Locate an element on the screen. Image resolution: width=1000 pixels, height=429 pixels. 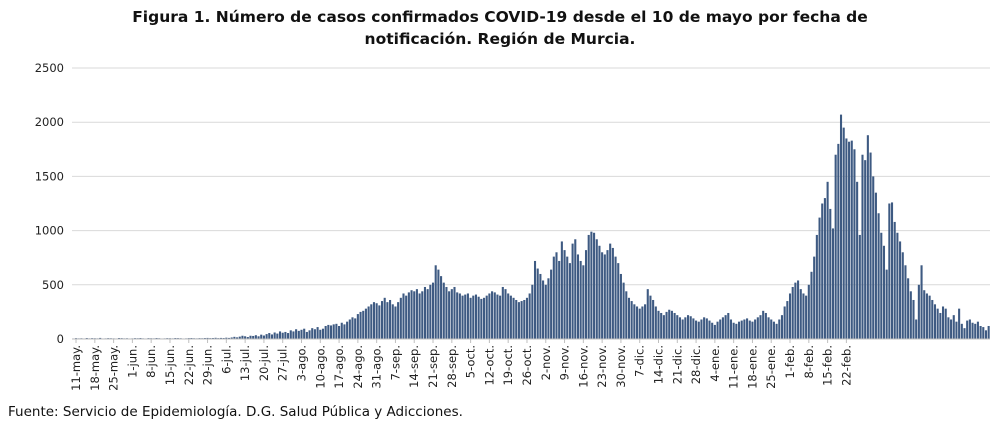
x-tick-label: 18-ene. is located at coordinates (752, 367).